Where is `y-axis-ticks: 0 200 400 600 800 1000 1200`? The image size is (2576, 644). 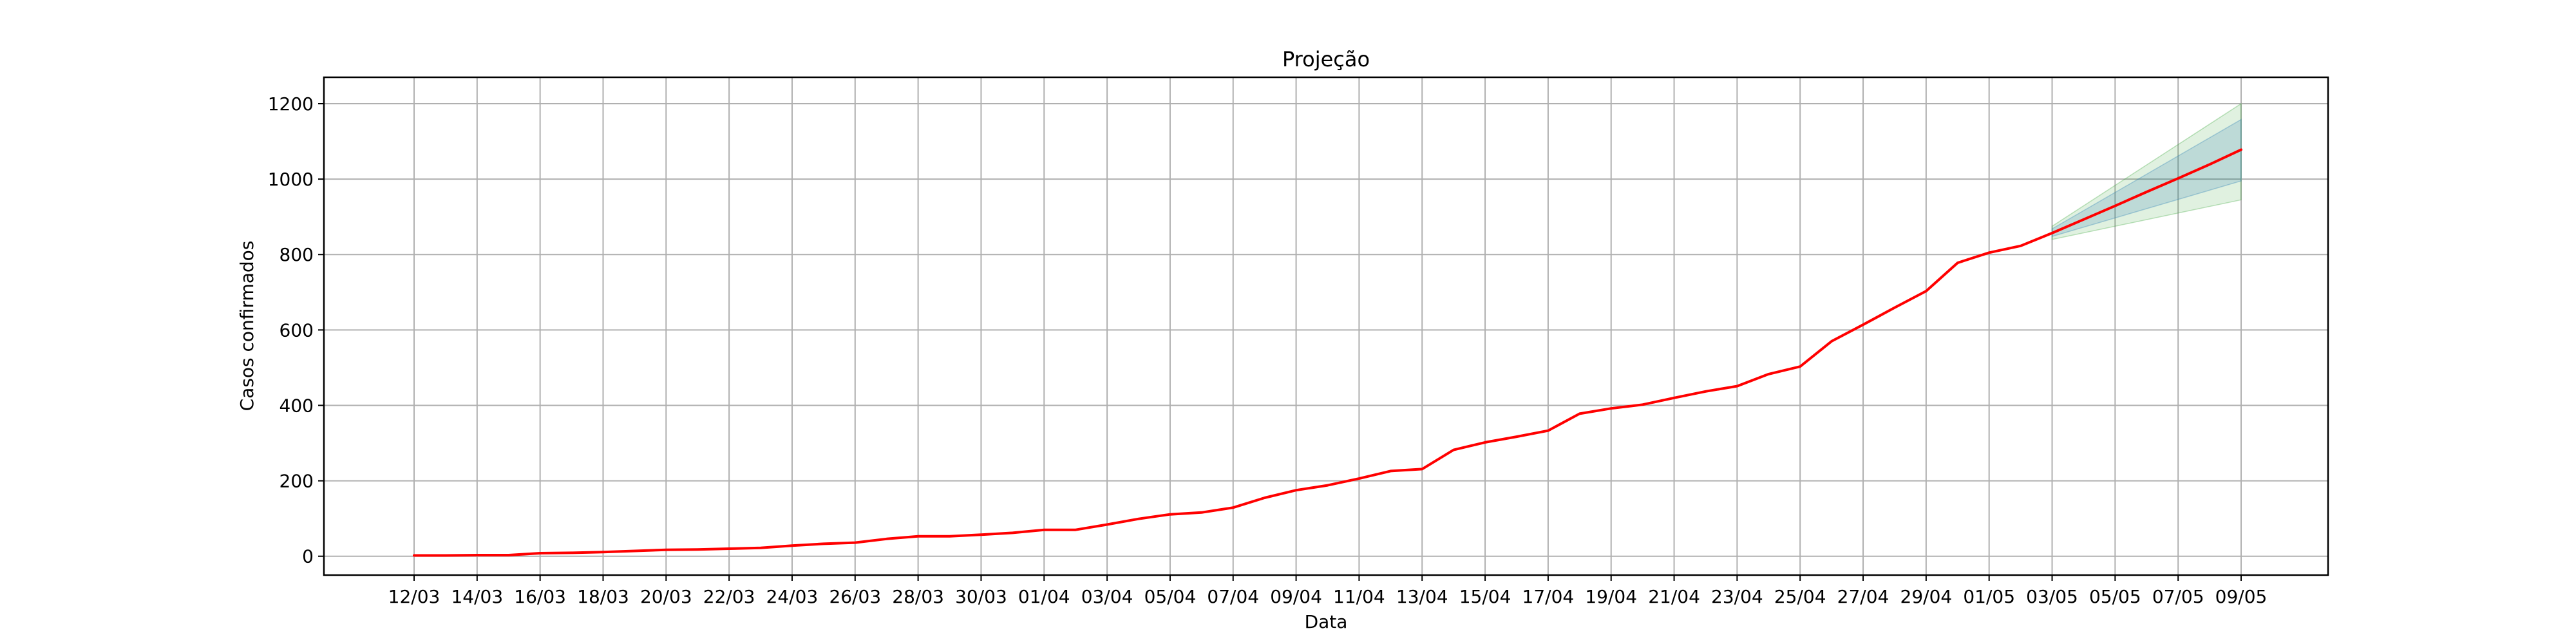 y-axis-ticks: 0 200 400 600 800 1000 1200 is located at coordinates (296, 330).